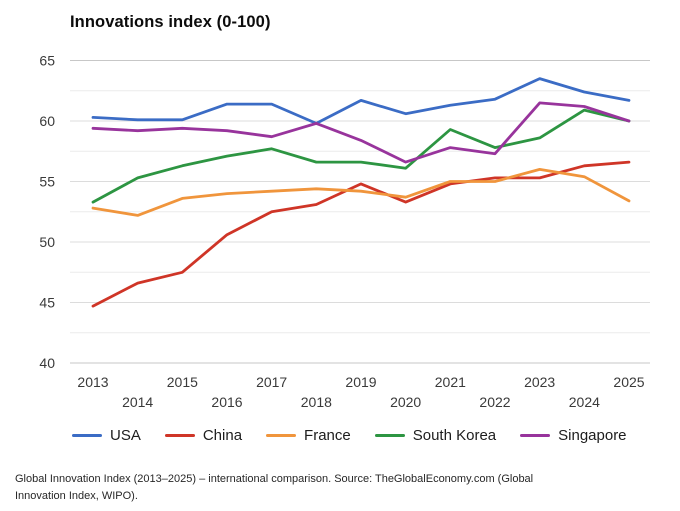 This screenshot has width=680, height=511. Describe the element at coordinates (389, 435) in the screenshot. I see `south-korea-line-swatch` at that location.